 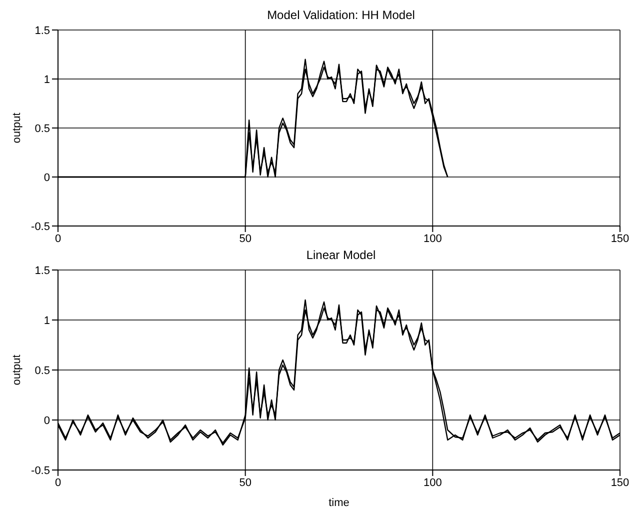 I want to click on x-axis-title: time, so click(x=339, y=503).